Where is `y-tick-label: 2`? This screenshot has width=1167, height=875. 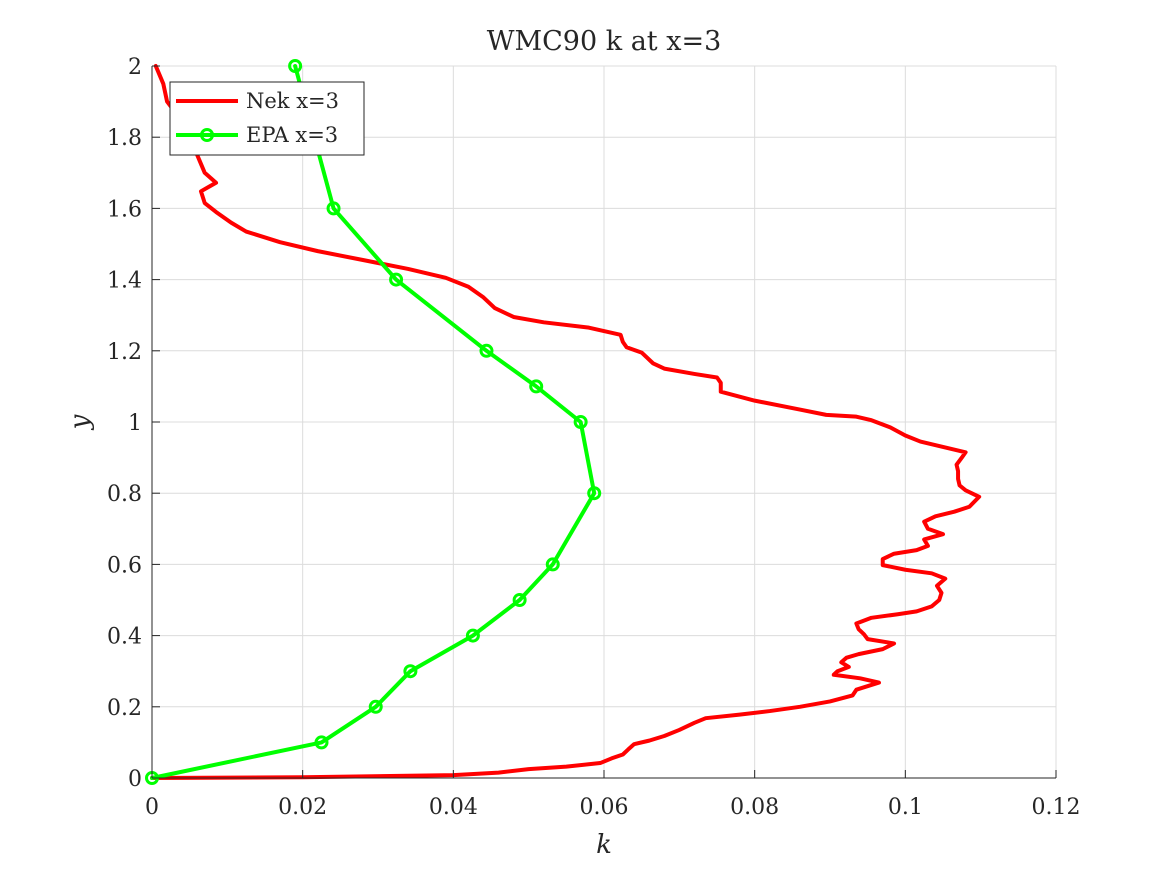
y-tick-label: 2 is located at coordinates (135, 67).